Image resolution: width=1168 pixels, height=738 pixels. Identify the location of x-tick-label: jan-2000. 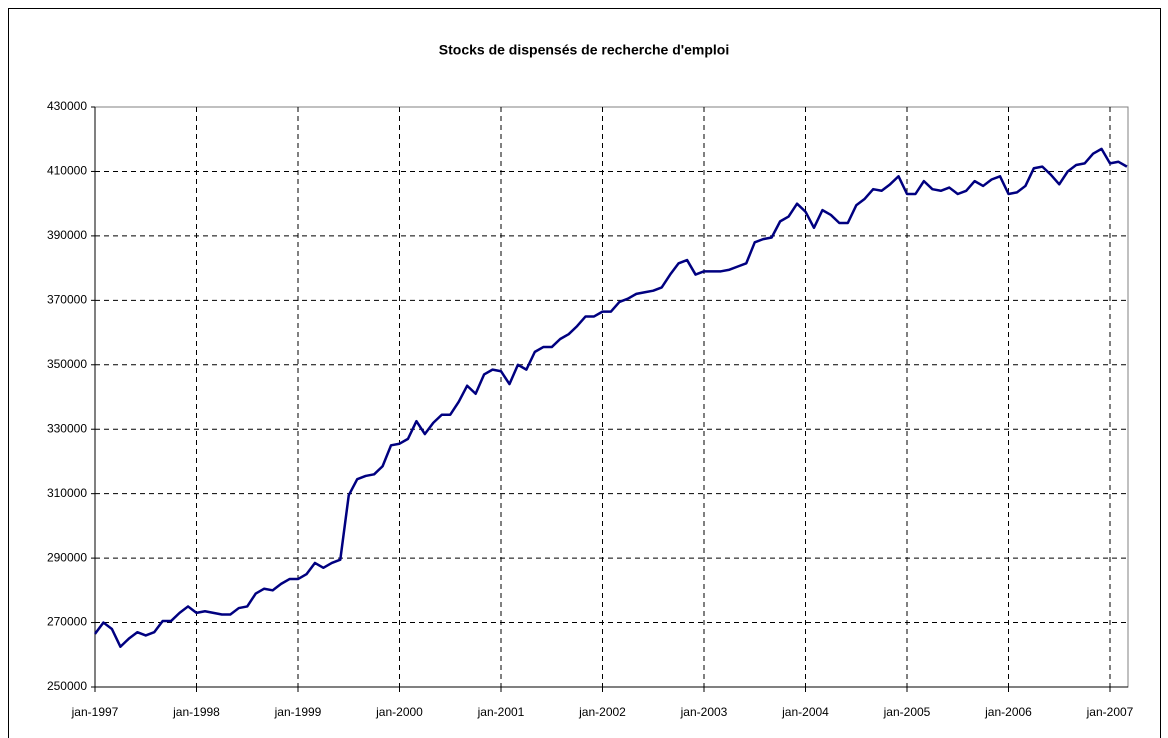
(399, 712).